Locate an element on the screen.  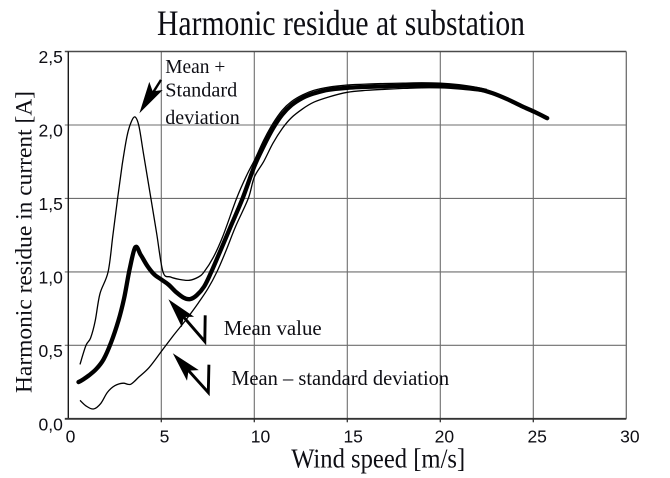
svg-text: 0,0 is located at coordinates (50, 425).